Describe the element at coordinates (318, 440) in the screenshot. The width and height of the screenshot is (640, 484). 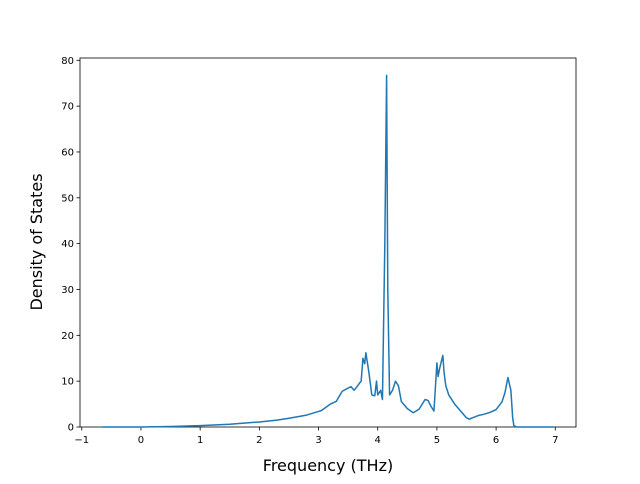
I see `x-tick-label: 3` at that location.